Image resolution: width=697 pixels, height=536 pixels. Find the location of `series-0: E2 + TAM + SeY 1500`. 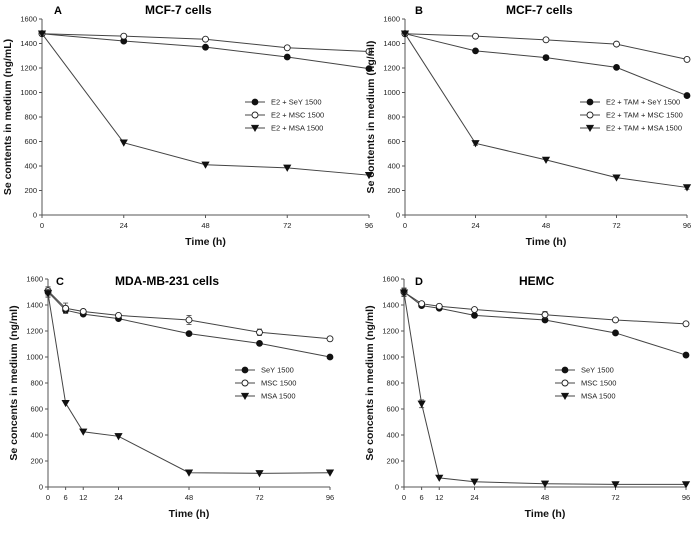

series-0: E2 + TAM + SeY 1500 is located at coordinates (546, 68).